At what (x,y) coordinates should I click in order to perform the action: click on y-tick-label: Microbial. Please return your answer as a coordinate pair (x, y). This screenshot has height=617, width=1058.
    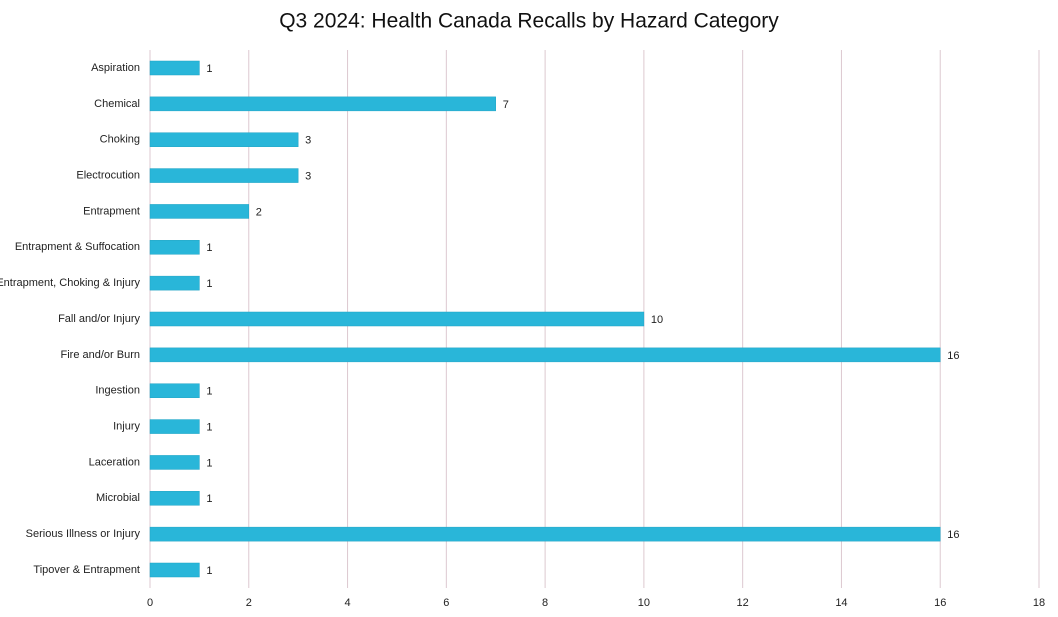
    Looking at the image, I should click on (118, 498).